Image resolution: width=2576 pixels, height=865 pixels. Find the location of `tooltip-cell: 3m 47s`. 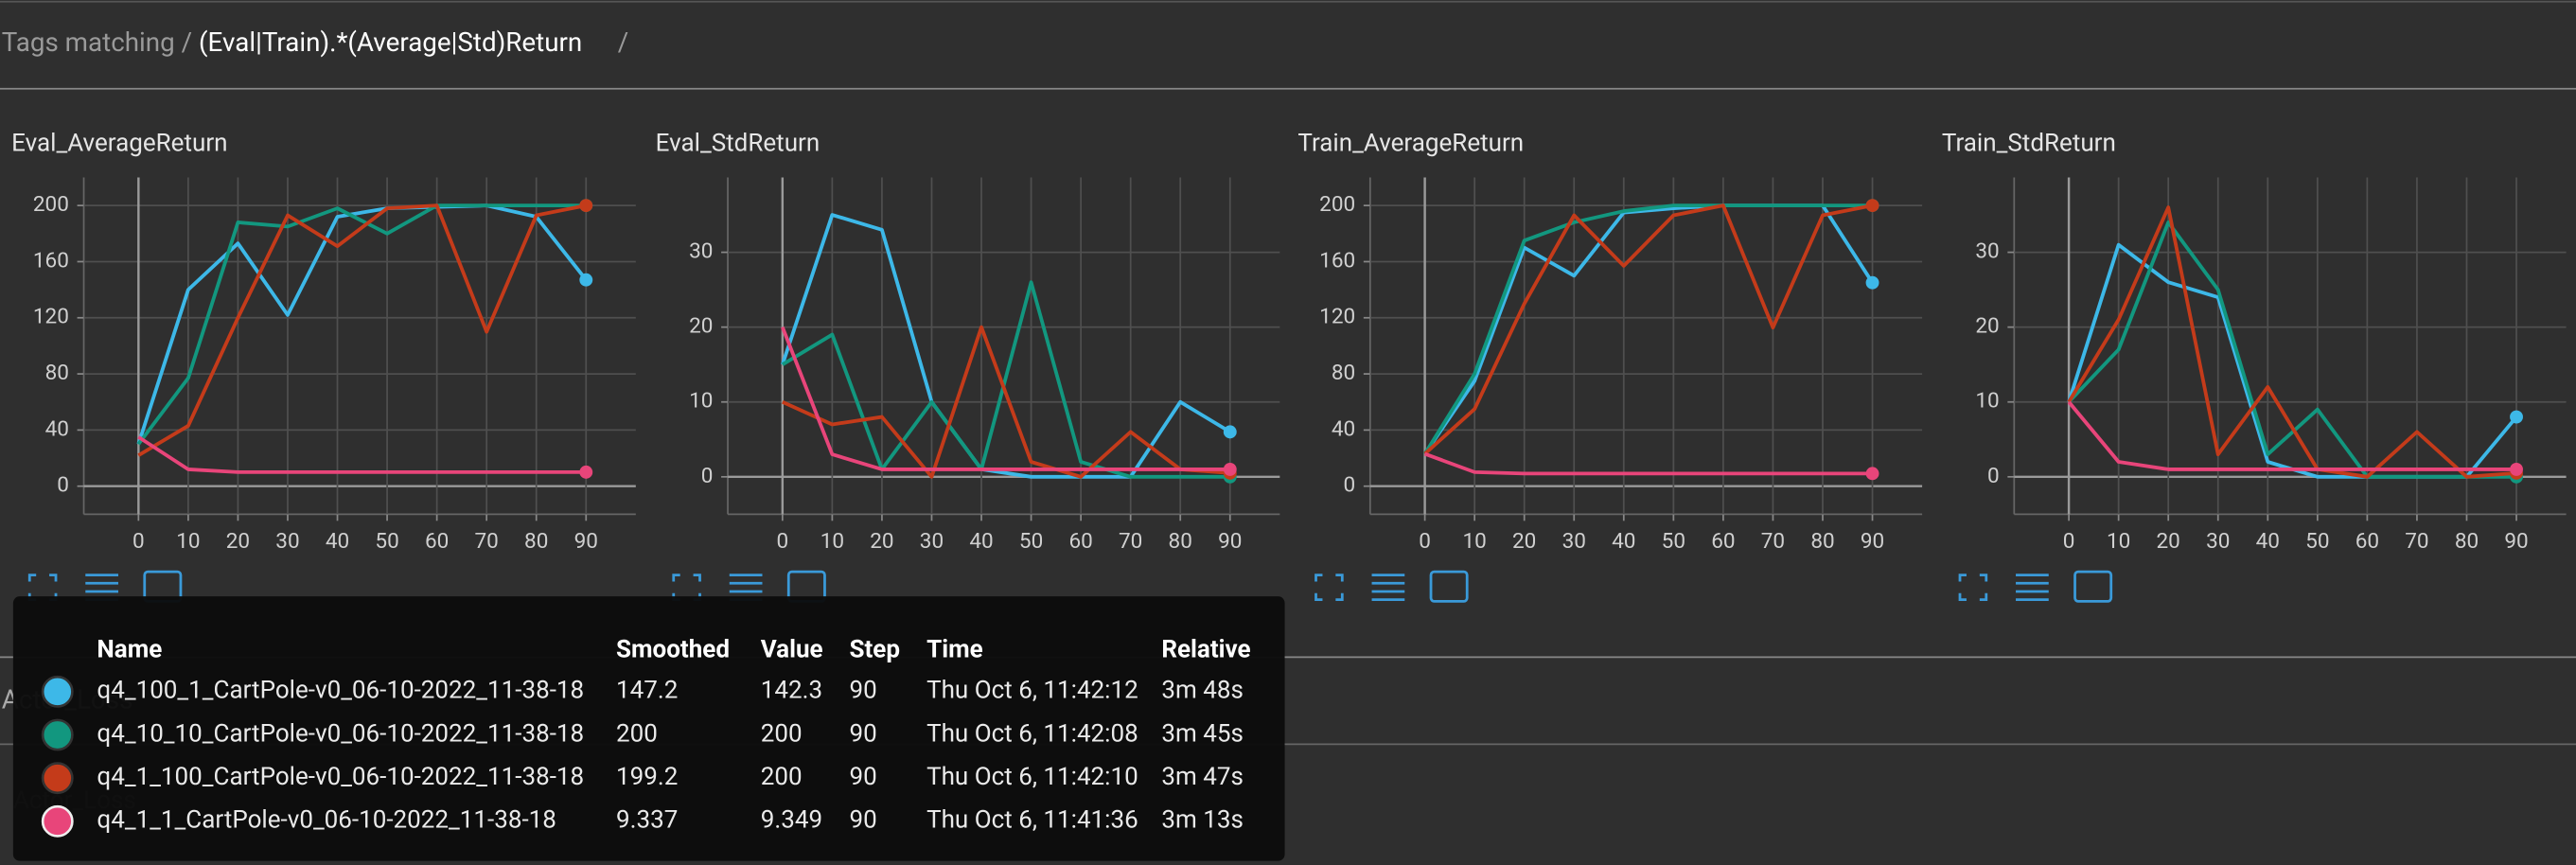

tooltip-cell: 3m 47s is located at coordinates (1202, 777).